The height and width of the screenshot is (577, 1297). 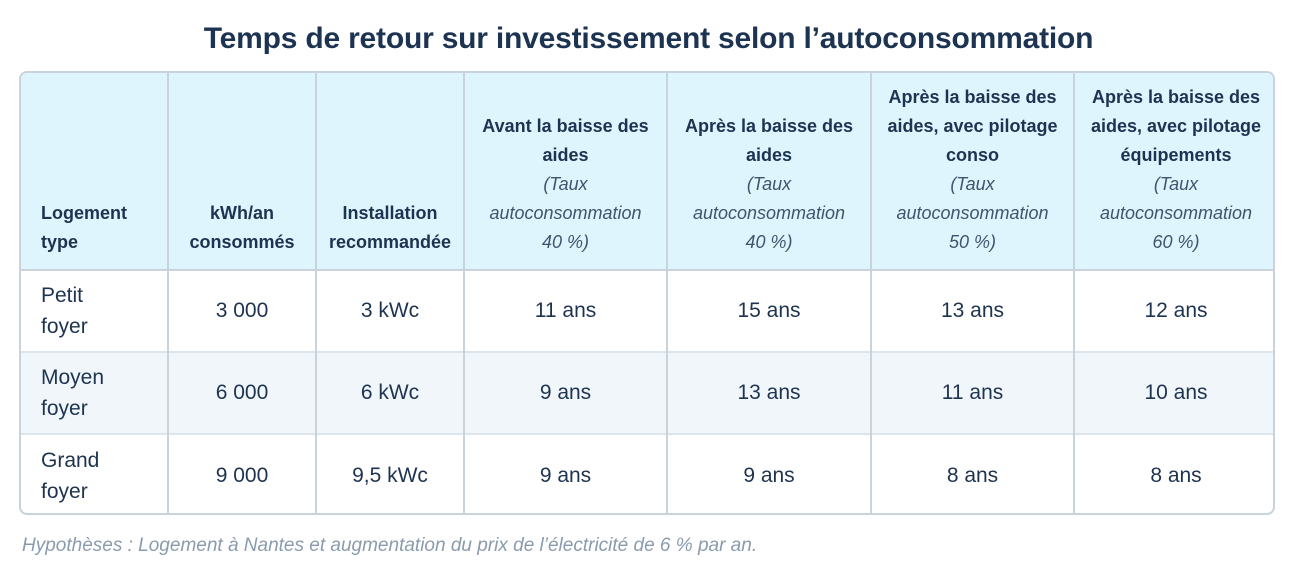 I want to click on header-line: type, so click(x=60, y=242).